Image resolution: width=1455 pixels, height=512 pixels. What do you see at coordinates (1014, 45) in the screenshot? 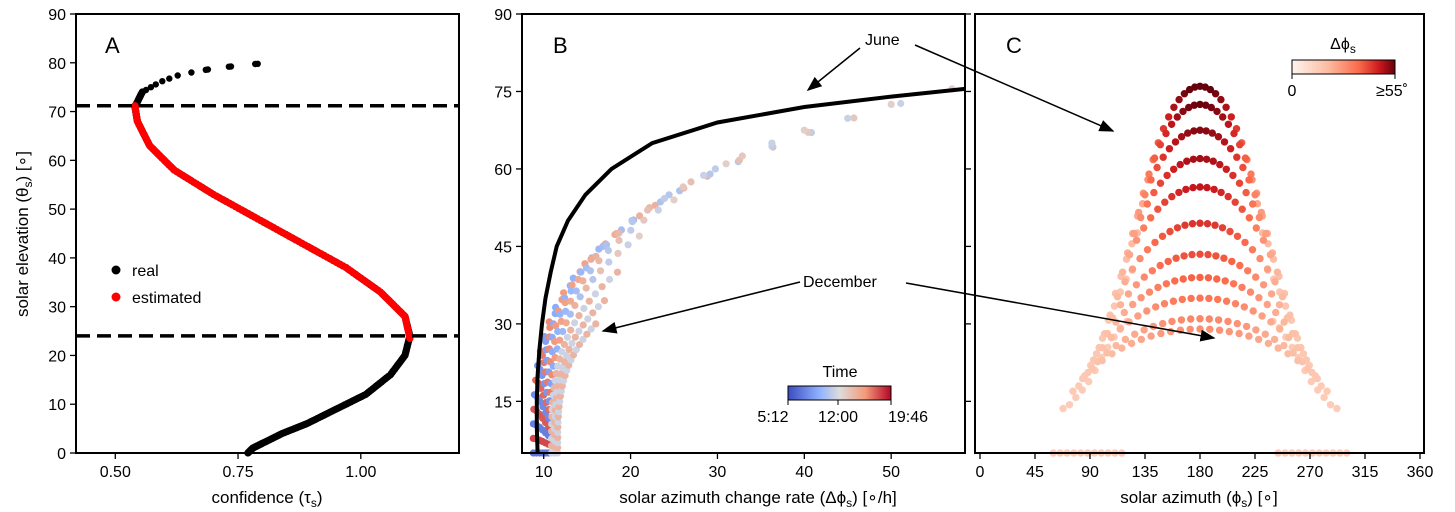
I see `panel-c-letter: C` at bounding box center [1014, 45].